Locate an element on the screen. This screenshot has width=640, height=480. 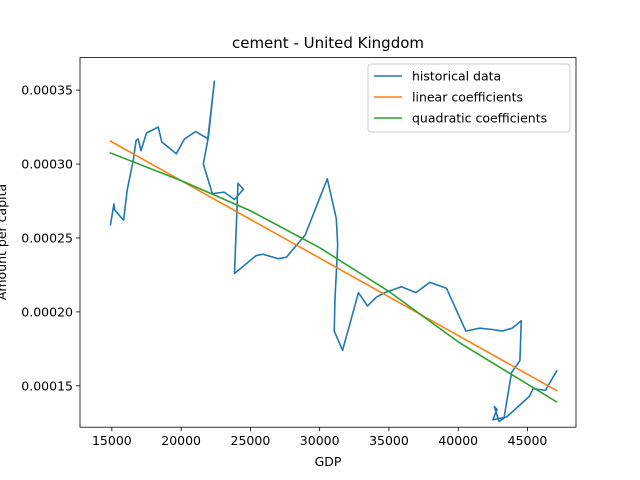
y-axis-ticks: 0.00015 0.00020 0.00025 0.00030 0.00035 is located at coordinates (50, 238).